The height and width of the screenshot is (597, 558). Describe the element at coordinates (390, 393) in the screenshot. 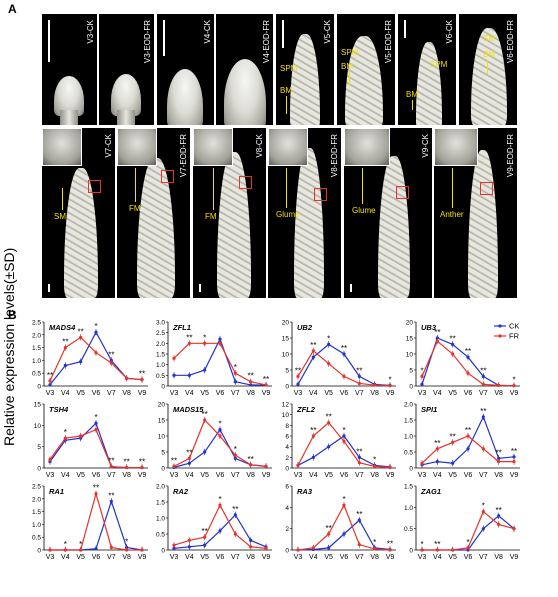

I see `xtick-label-ub2-6: V9` at that location.